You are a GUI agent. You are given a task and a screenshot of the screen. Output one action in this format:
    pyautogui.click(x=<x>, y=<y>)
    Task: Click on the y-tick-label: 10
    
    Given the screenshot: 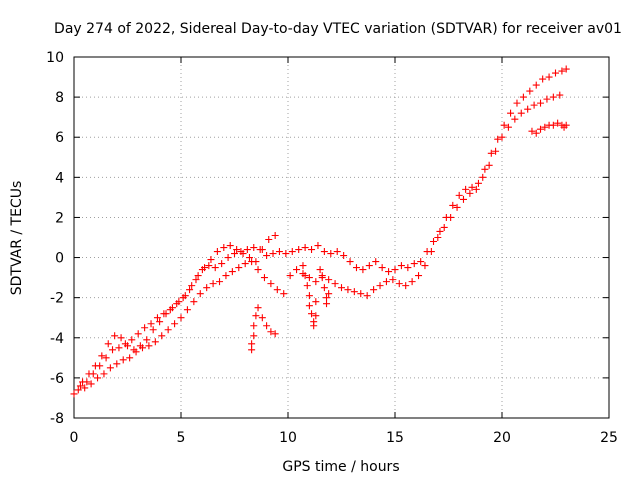 What is the action you would take?
    pyautogui.click(x=55, y=58)
    